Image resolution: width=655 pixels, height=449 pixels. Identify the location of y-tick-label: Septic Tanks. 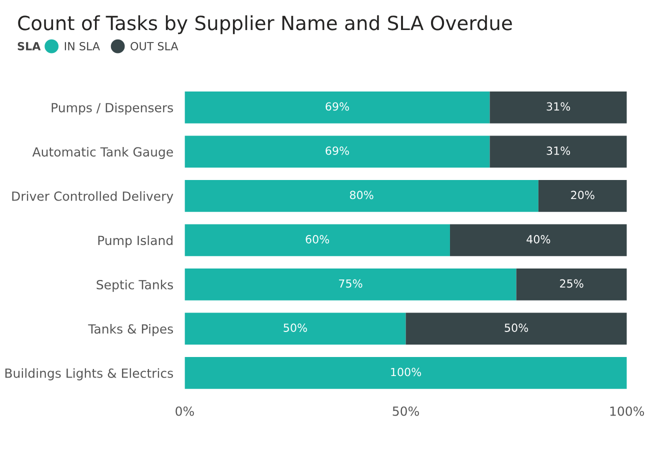
(134, 286).